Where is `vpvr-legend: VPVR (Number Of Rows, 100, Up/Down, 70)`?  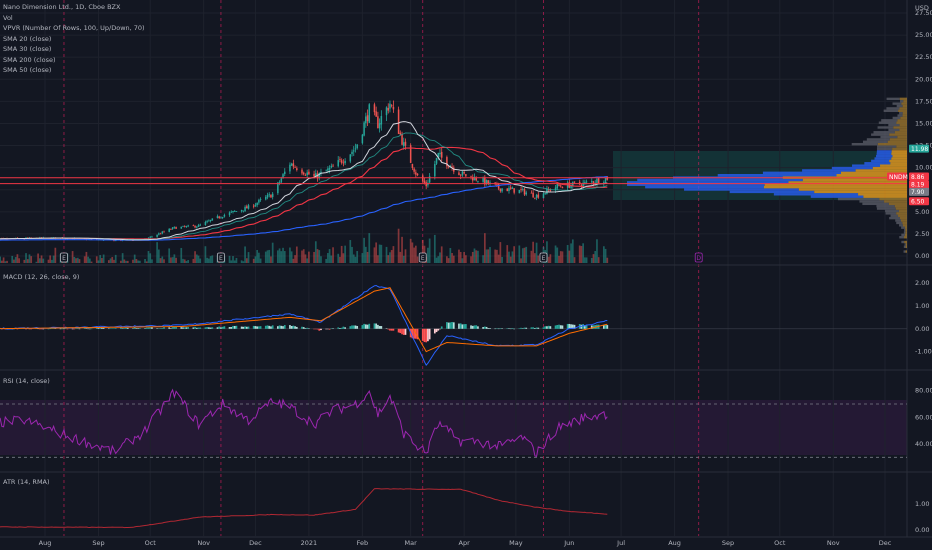 vpvr-legend: VPVR (Number Of Rows, 100, Up/Down, 70) is located at coordinates (74, 28).